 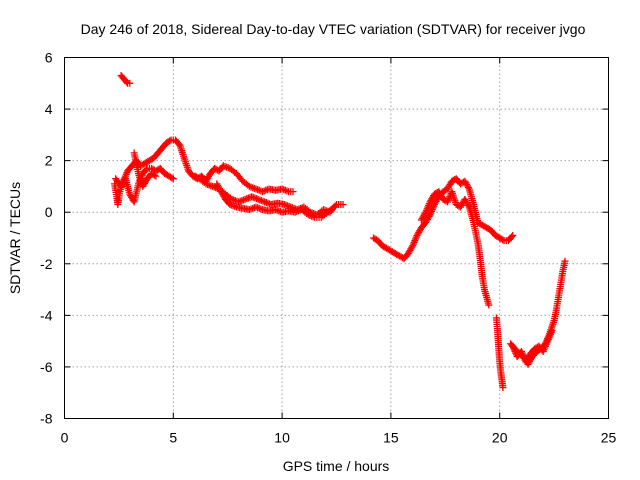 I want to click on x-tick-label: 5, so click(x=173, y=438).